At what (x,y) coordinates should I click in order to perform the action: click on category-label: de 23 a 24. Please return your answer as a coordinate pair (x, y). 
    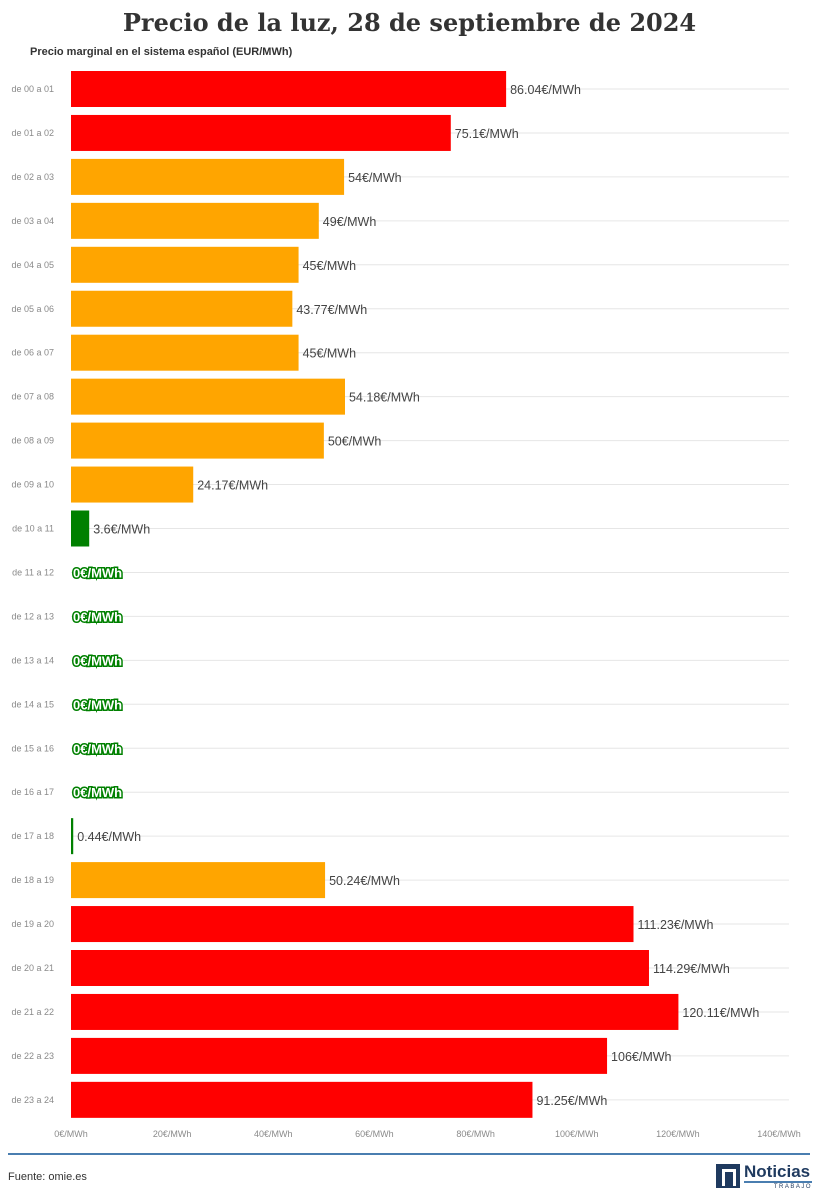
    Looking at the image, I should click on (32, 1100).